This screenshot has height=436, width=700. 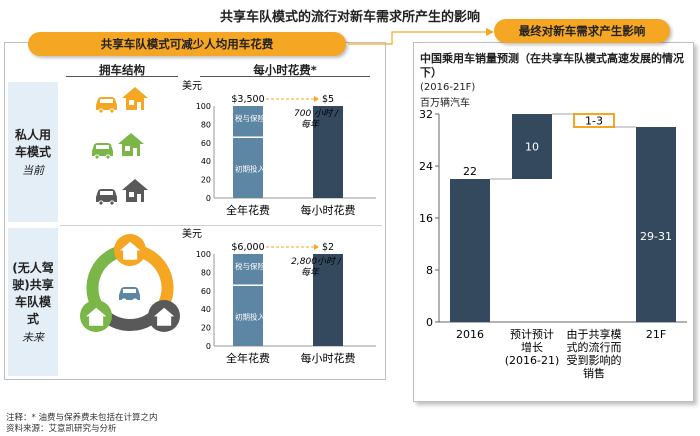 I want to click on x-category-label: 由于共享模式的流行而受到影响的销售, so click(x=594, y=353).